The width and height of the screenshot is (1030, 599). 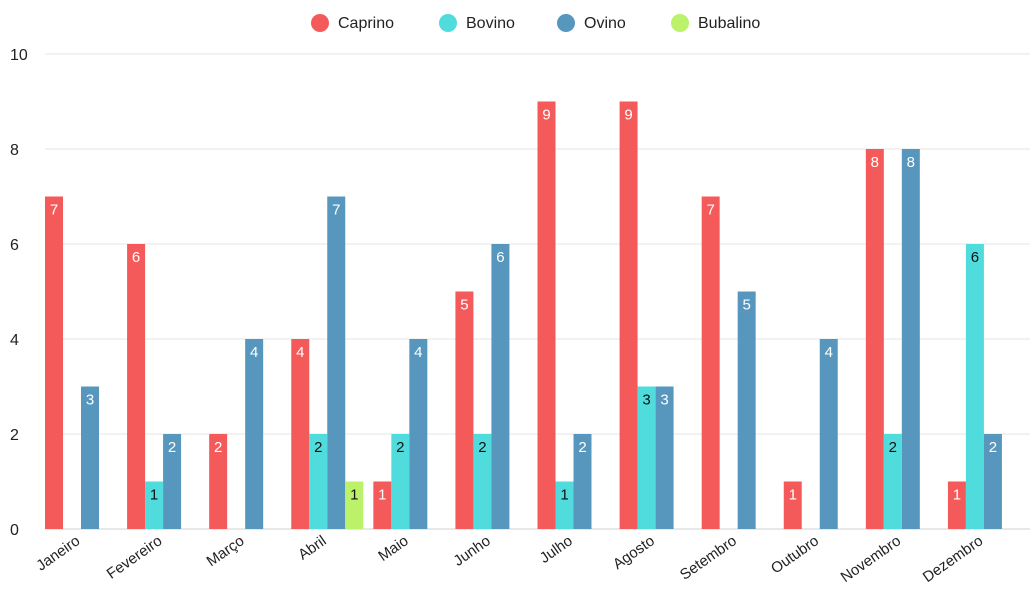 I want to click on bar-caprino-abril, so click(x=300, y=434).